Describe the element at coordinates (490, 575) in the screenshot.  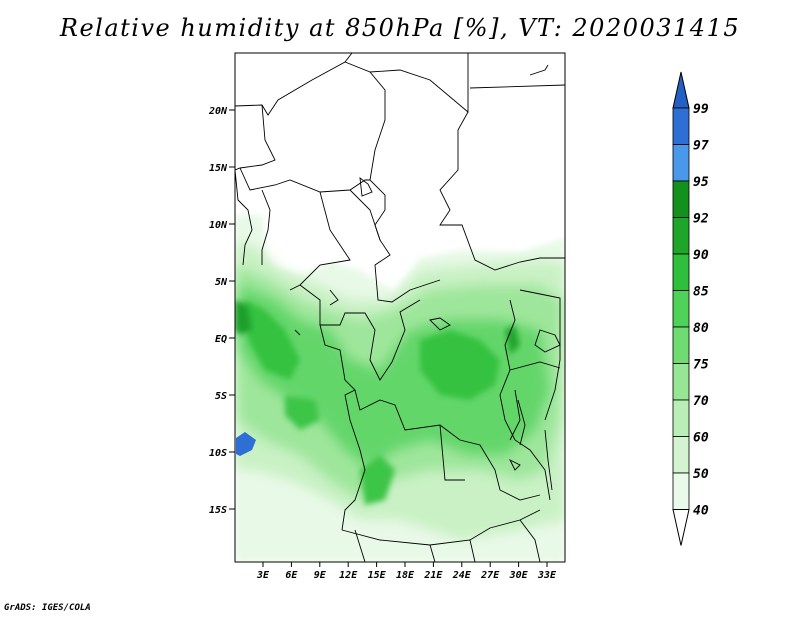
I see `lon-tick-label: 27E` at that location.